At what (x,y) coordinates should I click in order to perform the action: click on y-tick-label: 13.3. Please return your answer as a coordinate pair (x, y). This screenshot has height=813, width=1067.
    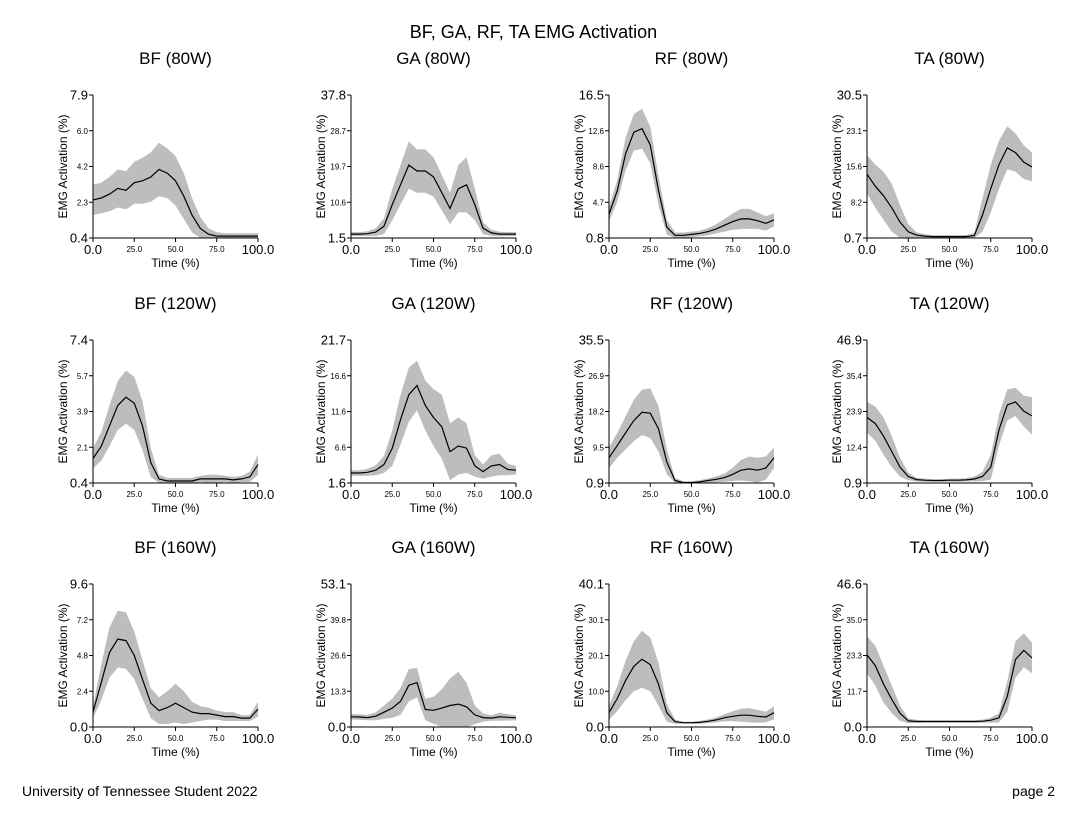
    Looking at the image, I should click on (338, 691).